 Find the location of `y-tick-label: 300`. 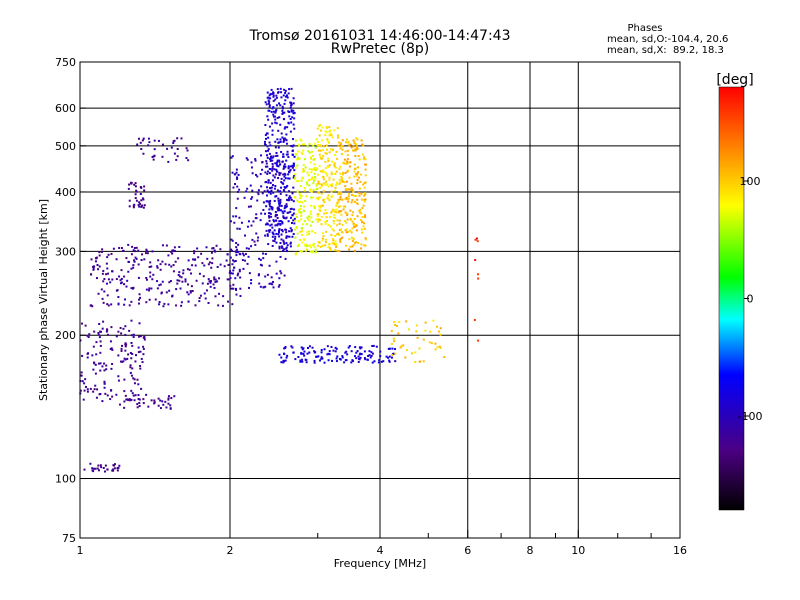

y-tick-label: 300 is located at coordinates (65, 251).